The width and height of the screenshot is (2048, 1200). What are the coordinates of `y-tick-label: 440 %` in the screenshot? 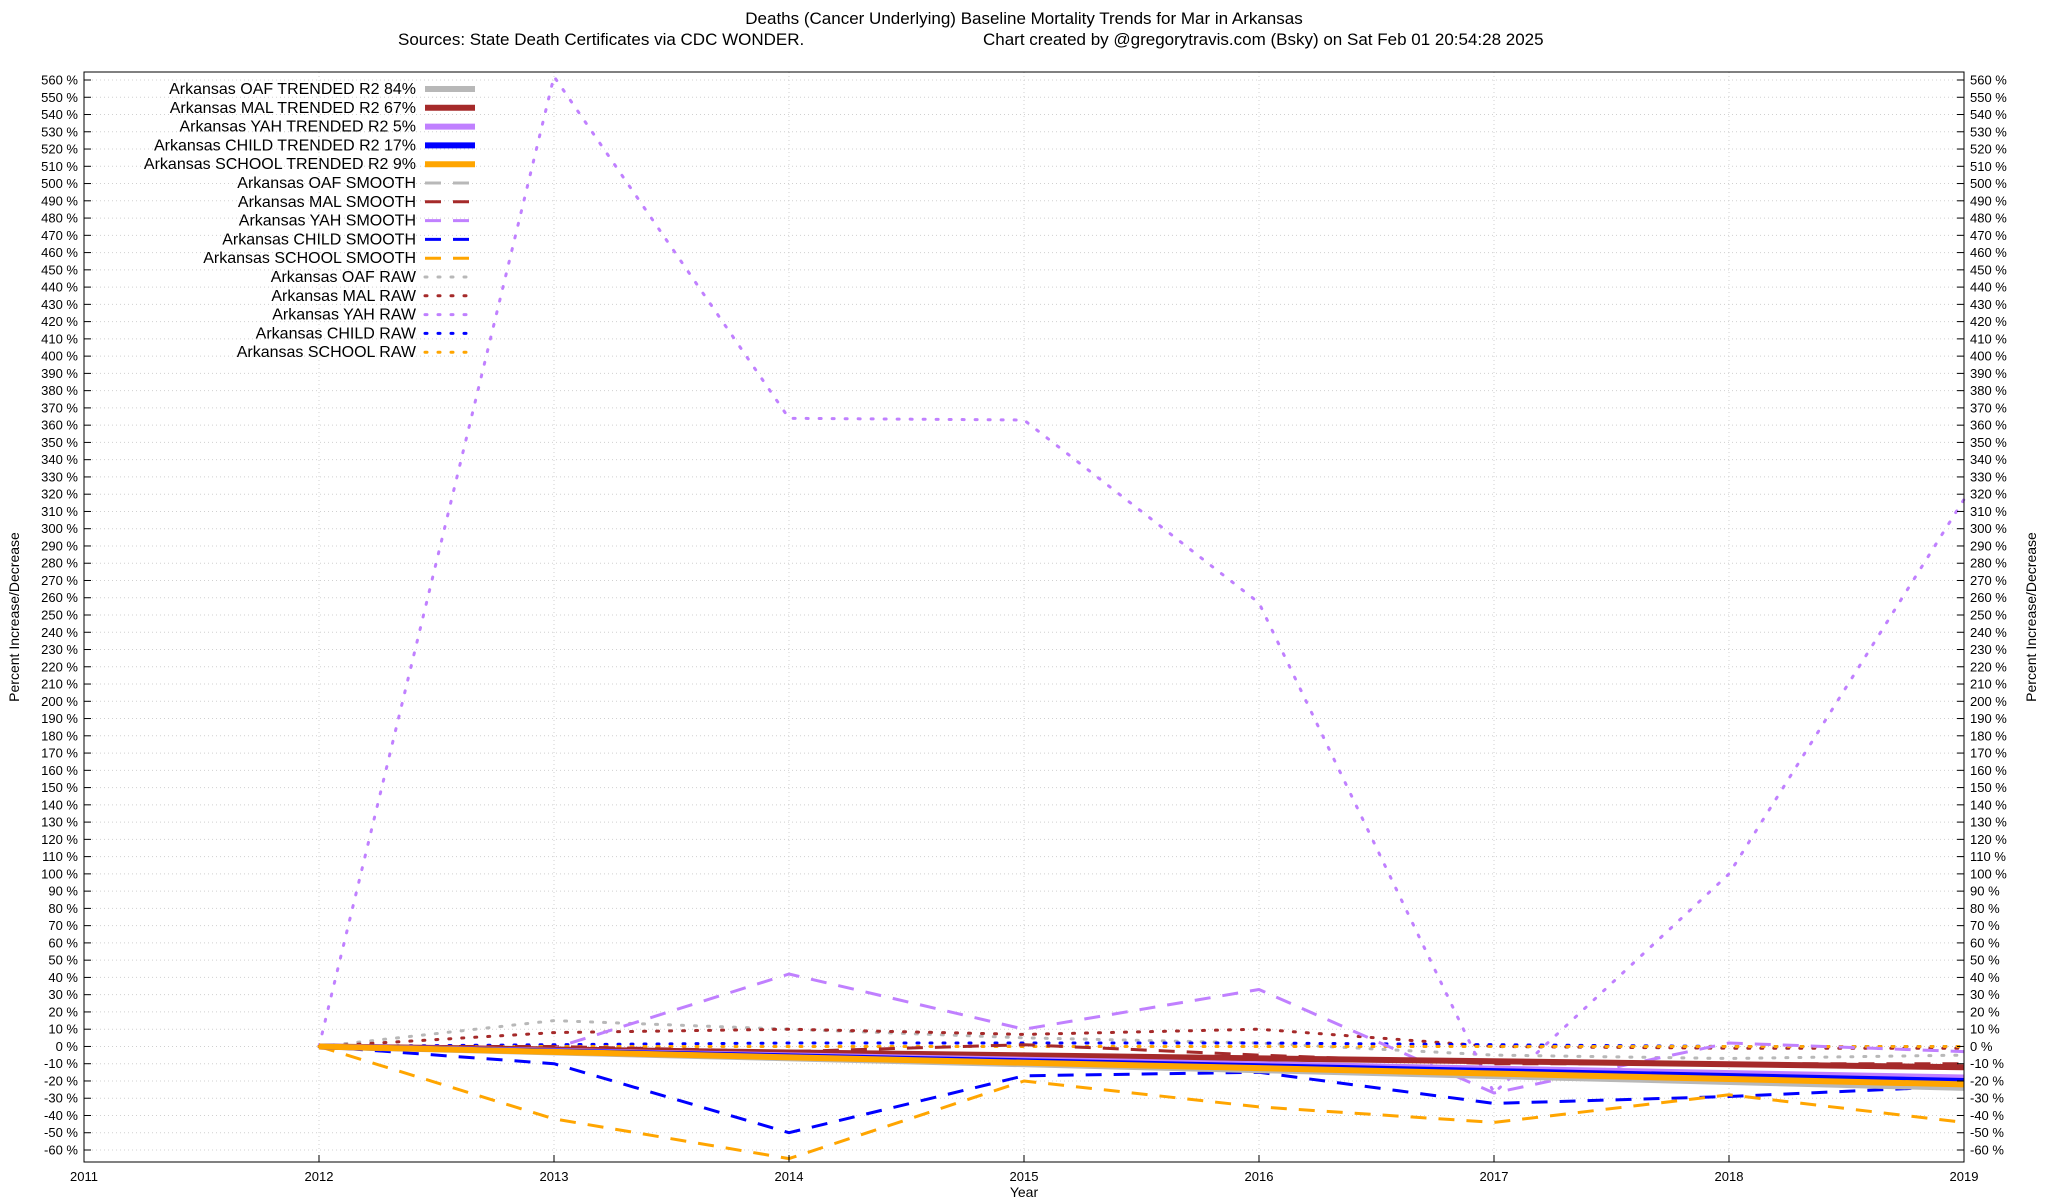 It's located at (59, 287).